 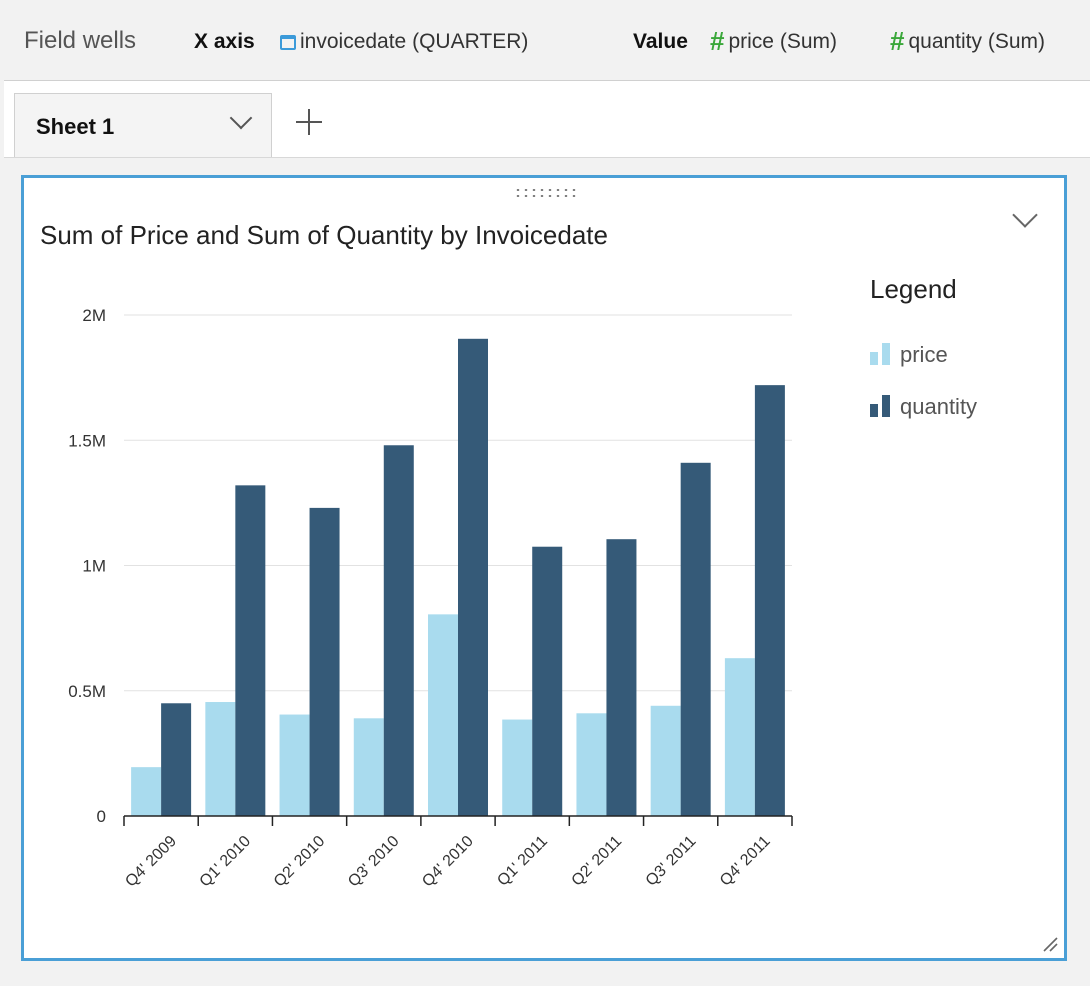 I want to click on x-tick-label: Q2' 2010, so click(x=300, y=862).